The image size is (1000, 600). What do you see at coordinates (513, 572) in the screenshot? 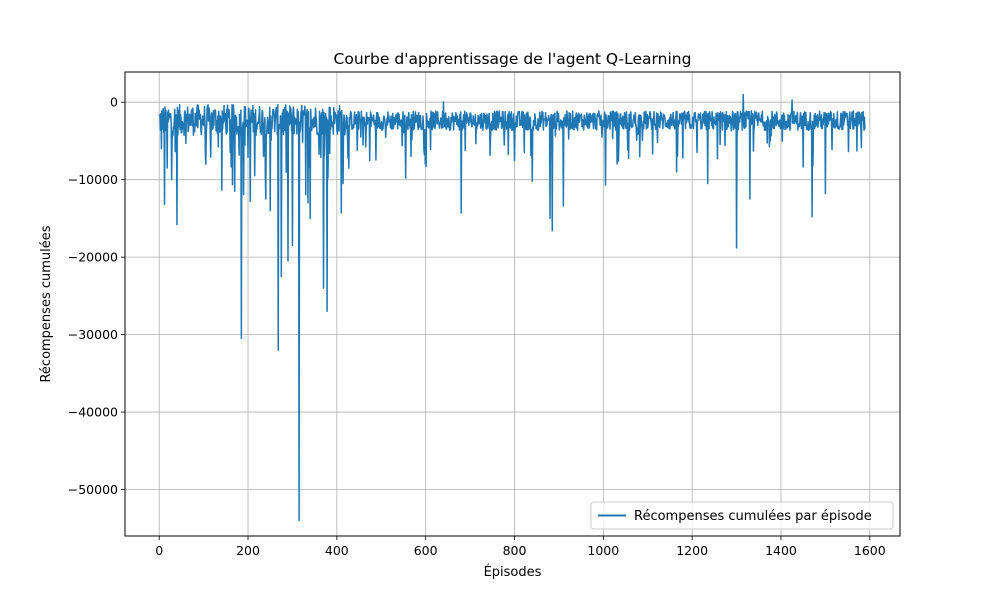
I see `x-axis-label: Épisodes` at bounding box center [513, 572].